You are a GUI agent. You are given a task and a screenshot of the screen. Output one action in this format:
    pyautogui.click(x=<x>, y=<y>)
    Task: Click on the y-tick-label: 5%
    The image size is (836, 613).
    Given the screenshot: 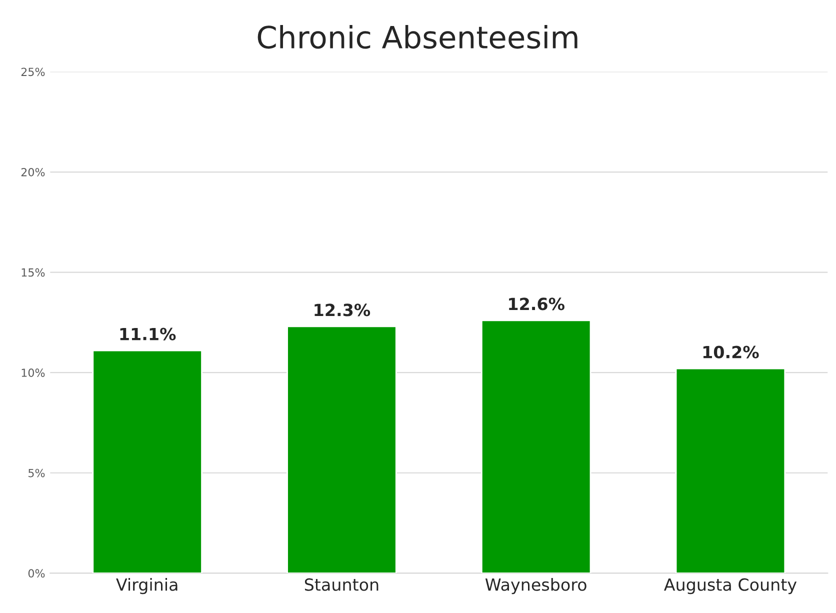 What is the action you would take?
    pyautogui.click(x=36, y=473)
    